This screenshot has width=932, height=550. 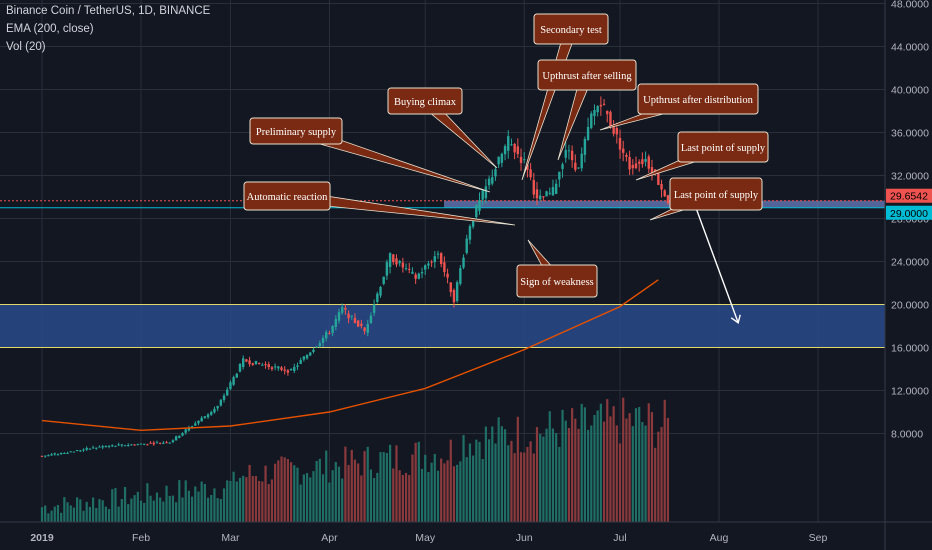 What do you see at coordinates (910, 134) in the screenshot?
I see `y-tick-label: 36.0000` at bounding box center [910, 134].